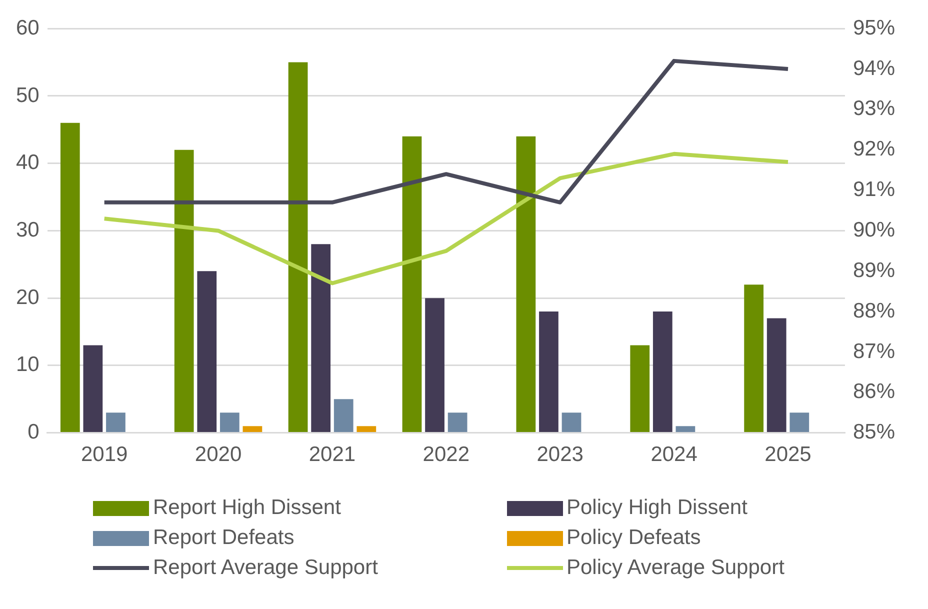  Describe the element at coordinates (674, 454) in the screenshot. I see `x-tick-label: 2024` at that location.